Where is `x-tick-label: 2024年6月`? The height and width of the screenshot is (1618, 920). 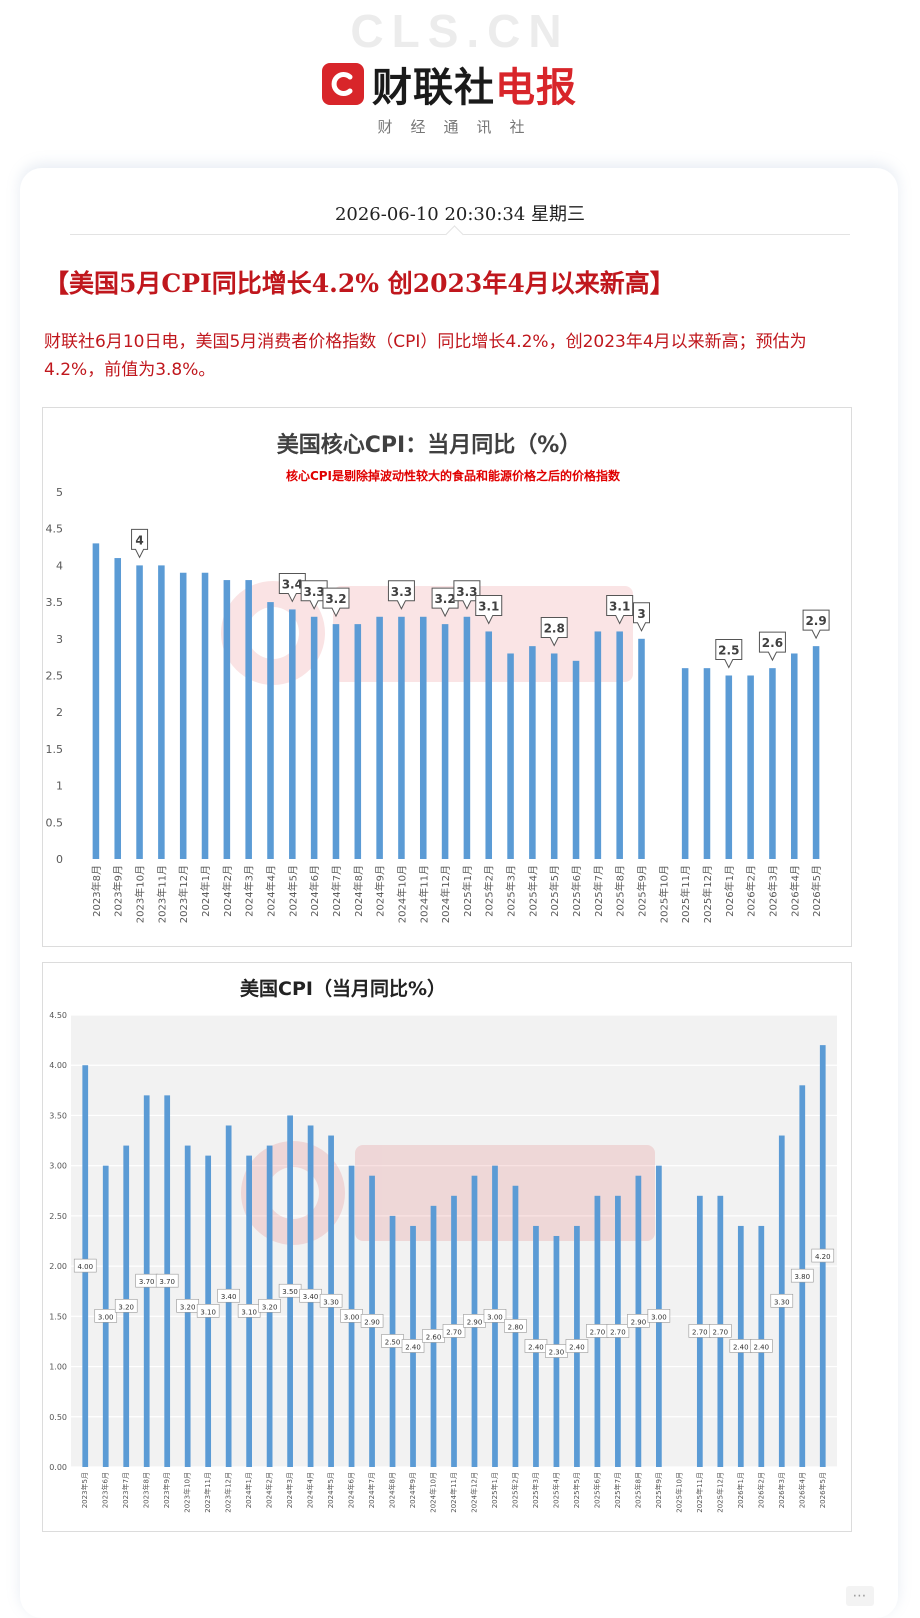 x-tick-label: 2024年6月 is located at coordinates (351, 1490).